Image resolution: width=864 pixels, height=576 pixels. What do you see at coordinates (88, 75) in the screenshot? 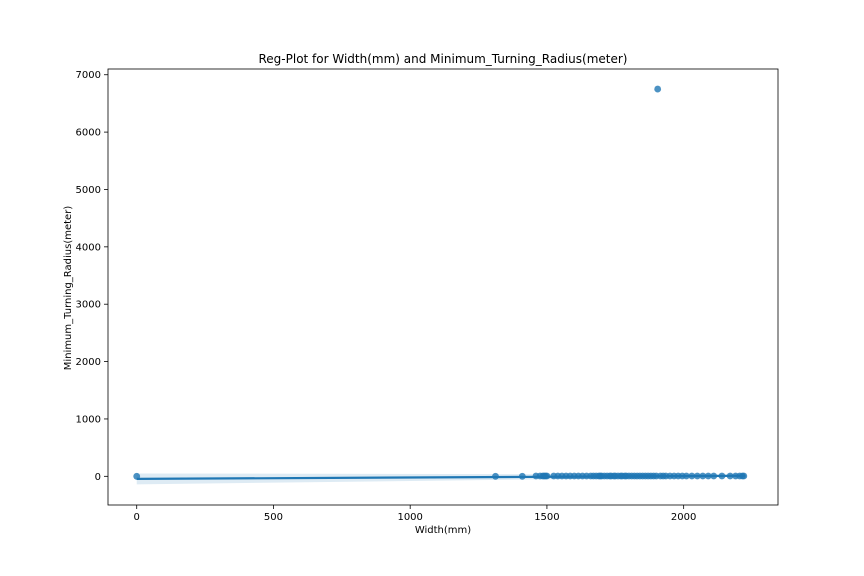
I see `y-tick-label: 7000` at bounding box center [88, 75].